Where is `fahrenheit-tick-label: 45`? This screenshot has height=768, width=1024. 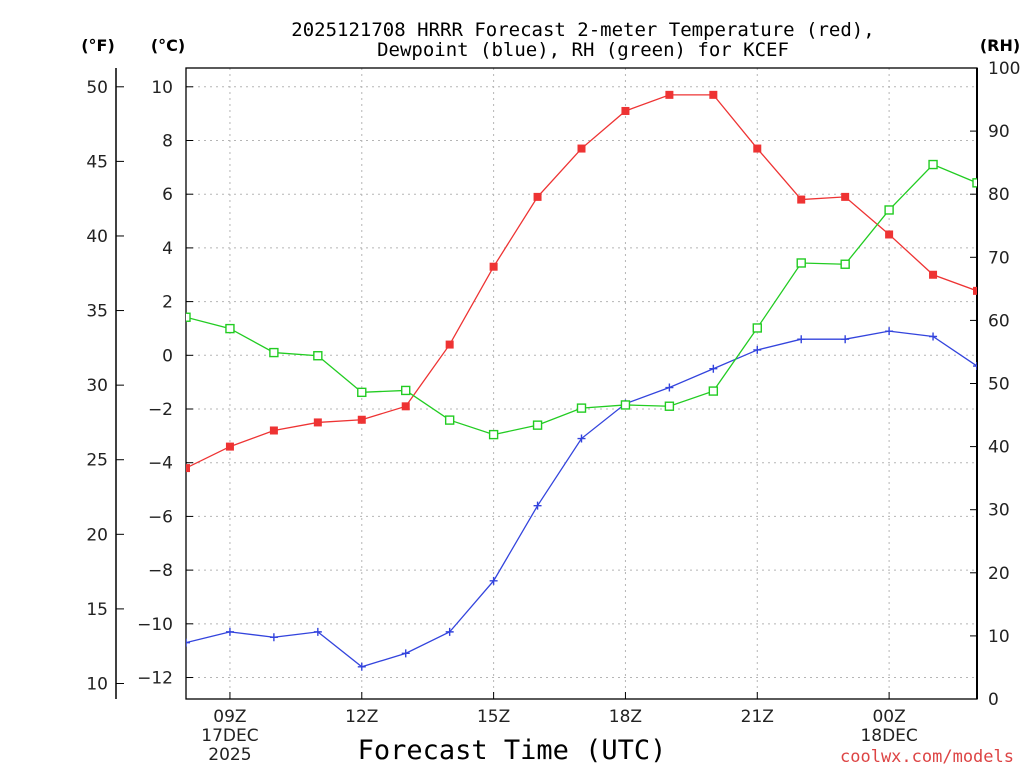
fahrenheit-tick-label: 45 is located at coordinates (97, 162).